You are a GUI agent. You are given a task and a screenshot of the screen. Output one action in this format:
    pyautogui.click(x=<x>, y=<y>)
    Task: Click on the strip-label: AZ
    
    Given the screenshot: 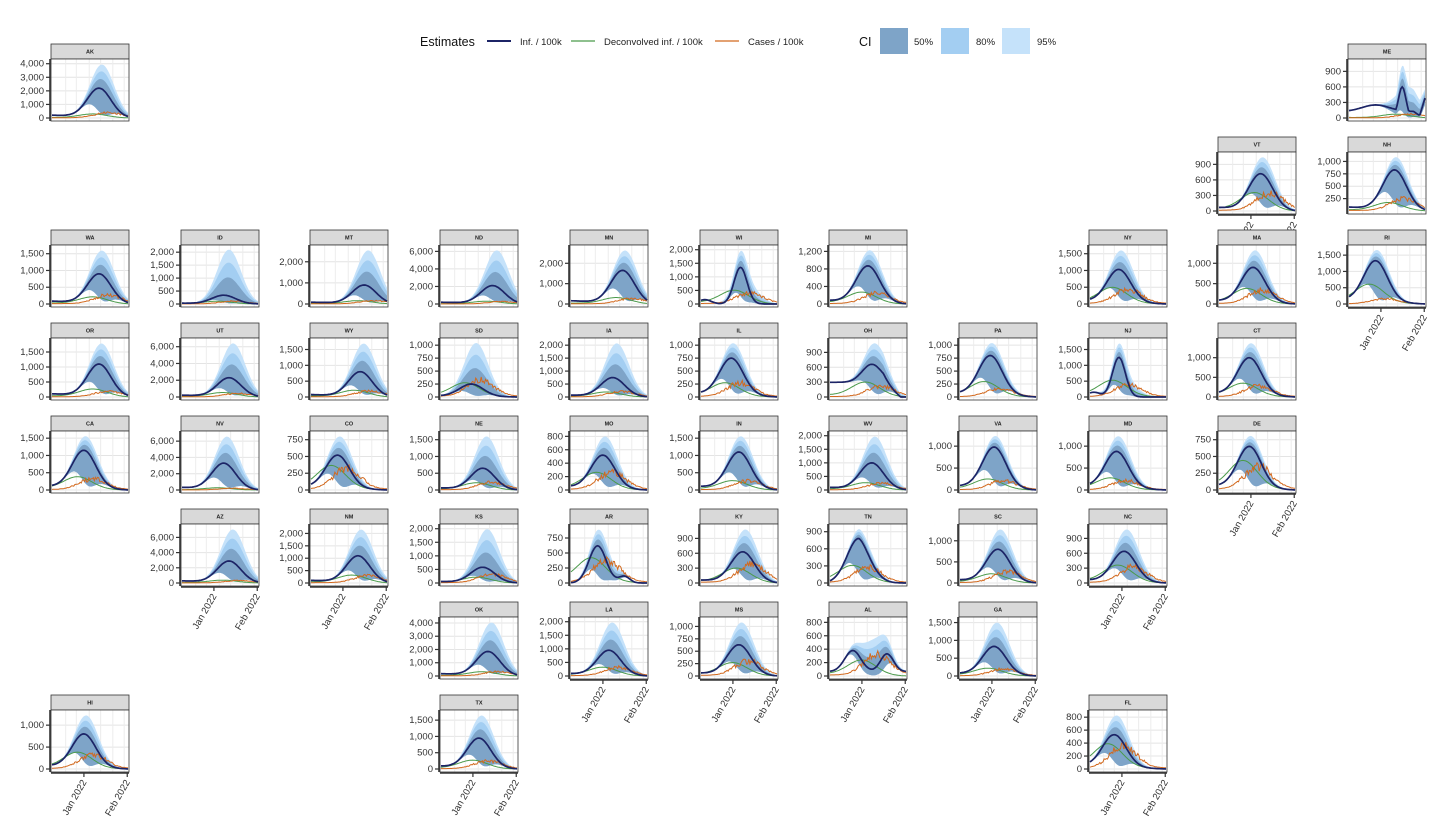 What is the action you would take?
    pyautogui.click(x=220, y=518)
    